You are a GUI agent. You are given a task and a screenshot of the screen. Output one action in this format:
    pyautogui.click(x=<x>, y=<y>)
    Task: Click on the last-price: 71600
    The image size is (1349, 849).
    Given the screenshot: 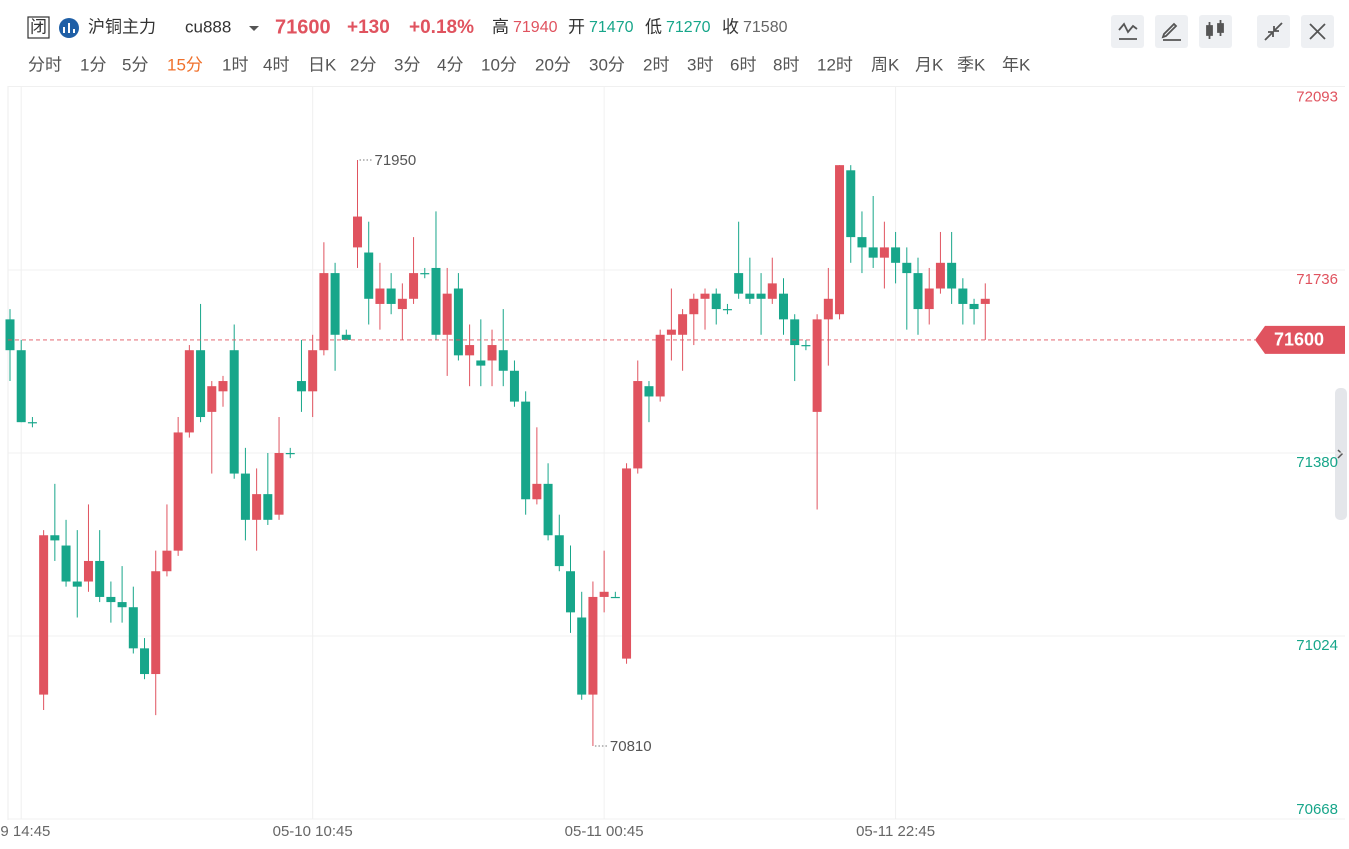 What is the action you would take?
    pyautogui.click(x=303, y=27)
    